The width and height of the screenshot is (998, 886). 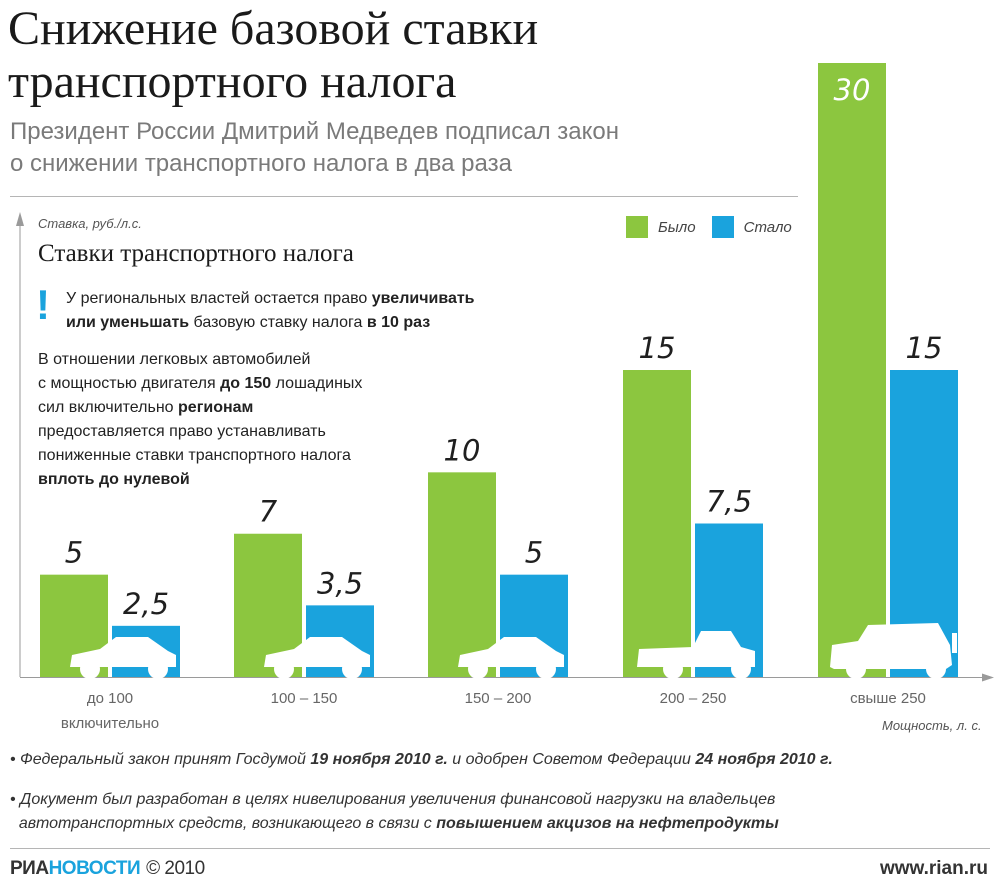 I want to click on legend-swatch-after, so click(x=722, y=227).